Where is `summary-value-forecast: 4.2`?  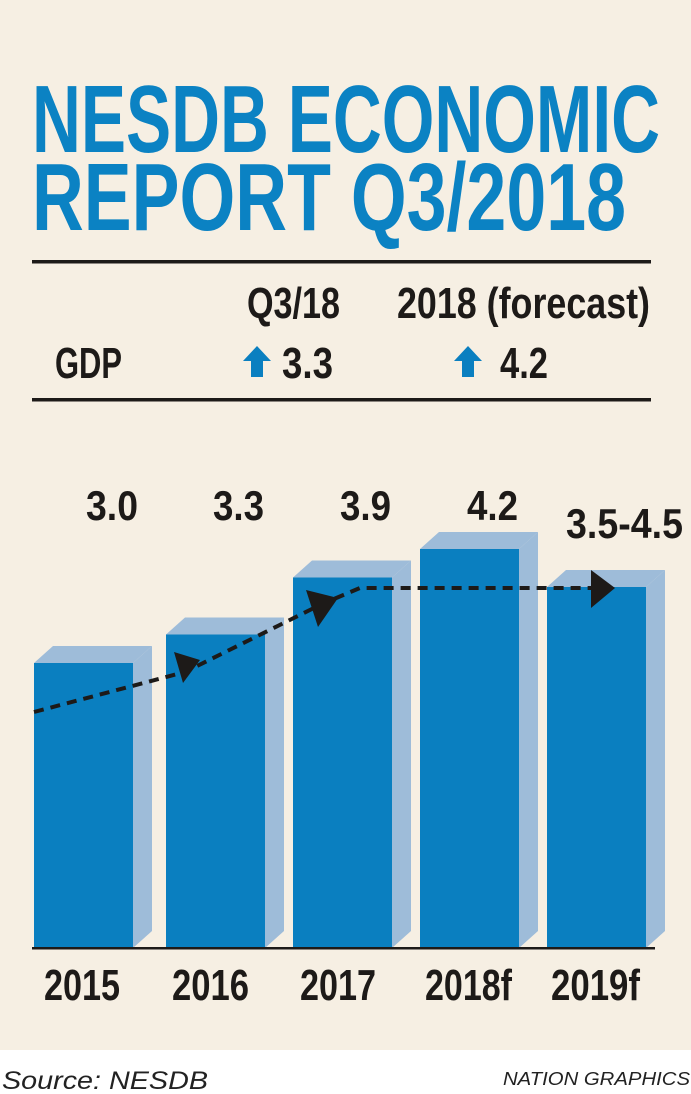
summary-value-forecast: 4.2 is located at coordinates (524, 363).